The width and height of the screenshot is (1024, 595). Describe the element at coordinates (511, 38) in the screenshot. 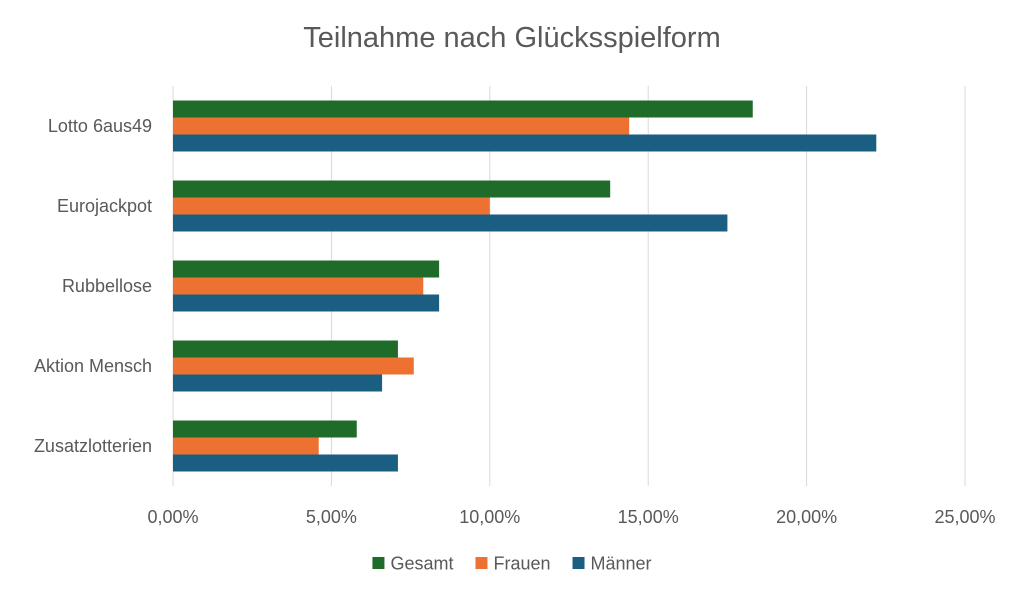

I see `chart-title: Teilnahme nach Glücksspielform` at that location.